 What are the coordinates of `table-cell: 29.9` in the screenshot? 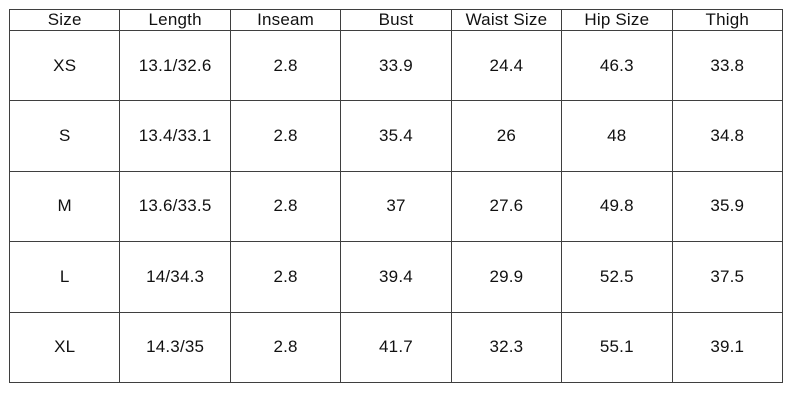 It's located at (506, 277).